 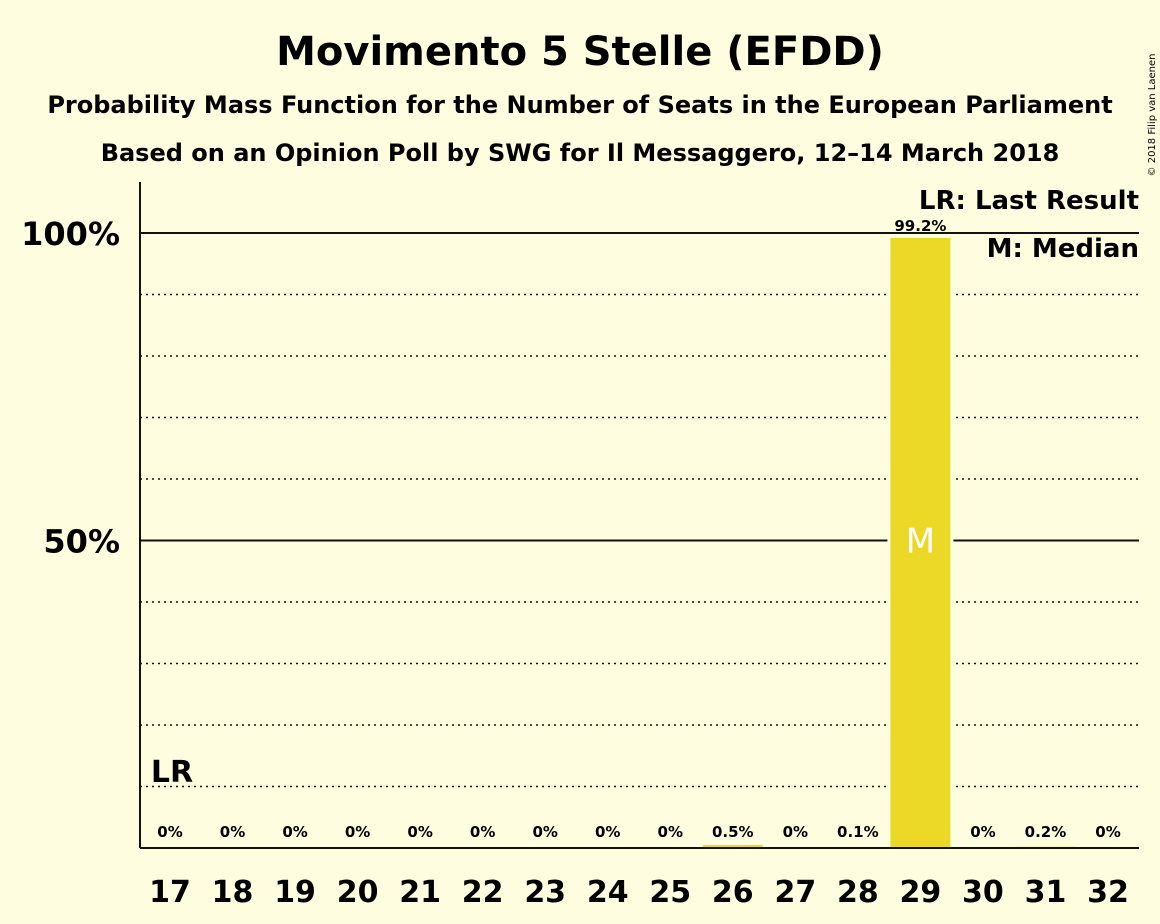 What do you see at coordinates (608, 892) in the screenshot?
I see `x-tick-label: 24` at bounding box center [608, 892].